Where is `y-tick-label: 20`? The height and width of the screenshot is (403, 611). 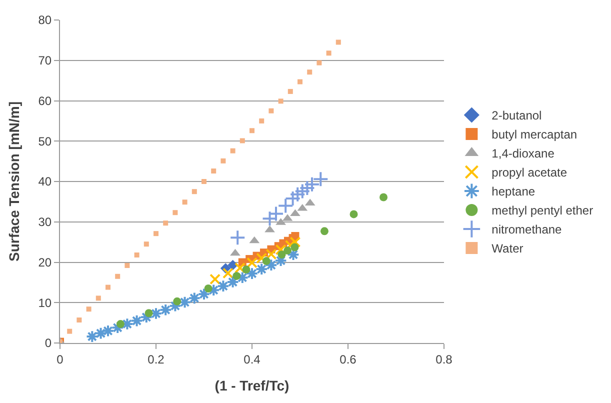
y-tick-label: 20 is located at coordinates (45, 262).